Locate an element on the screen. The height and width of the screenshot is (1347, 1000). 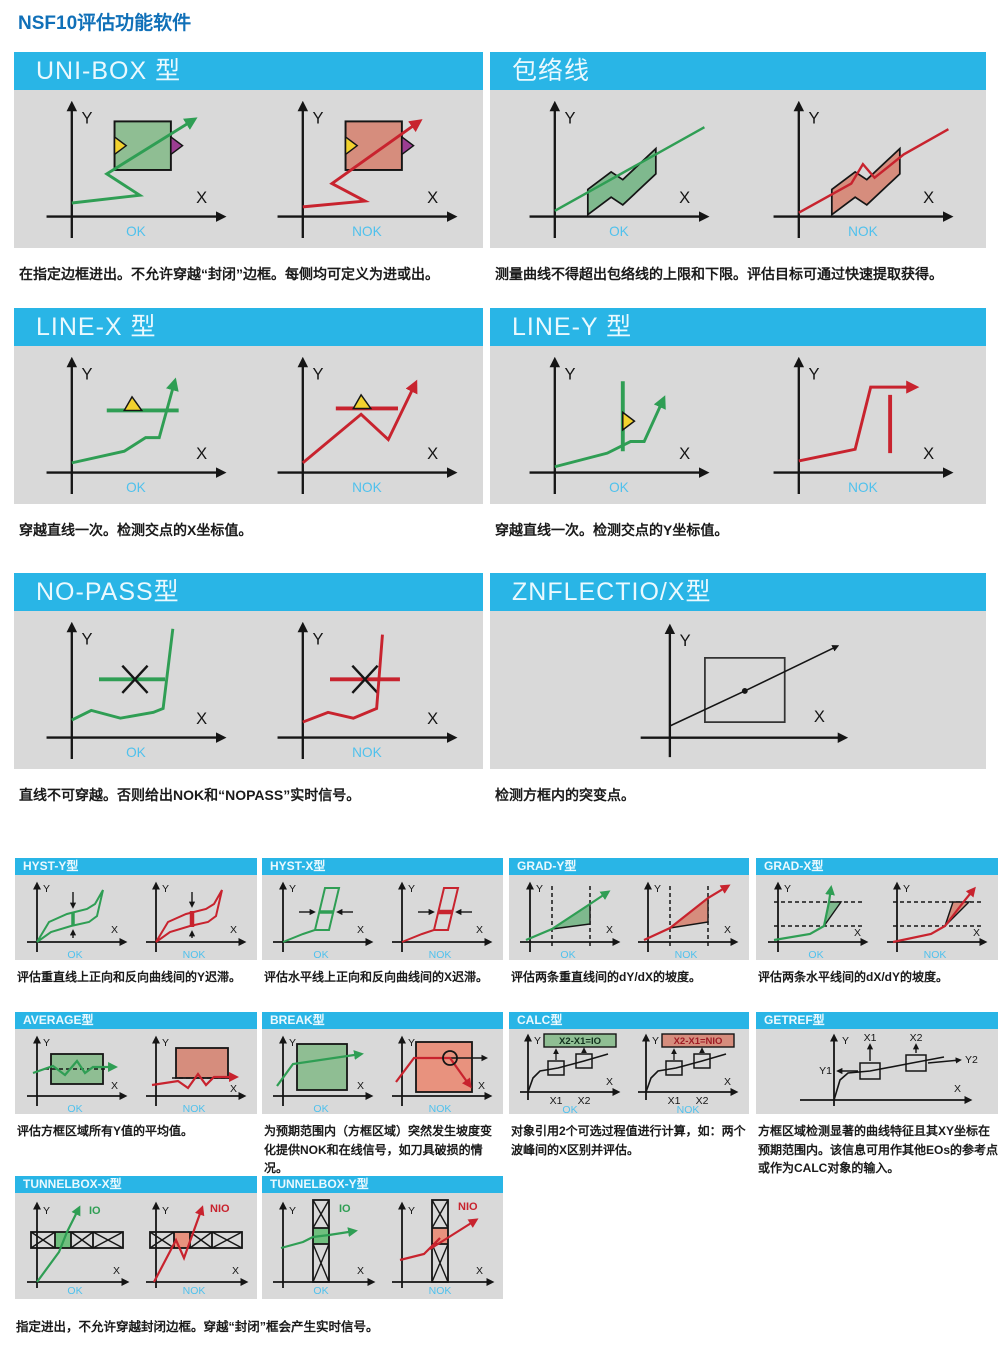
io-label: IO is located at coordinates (345, 1209).